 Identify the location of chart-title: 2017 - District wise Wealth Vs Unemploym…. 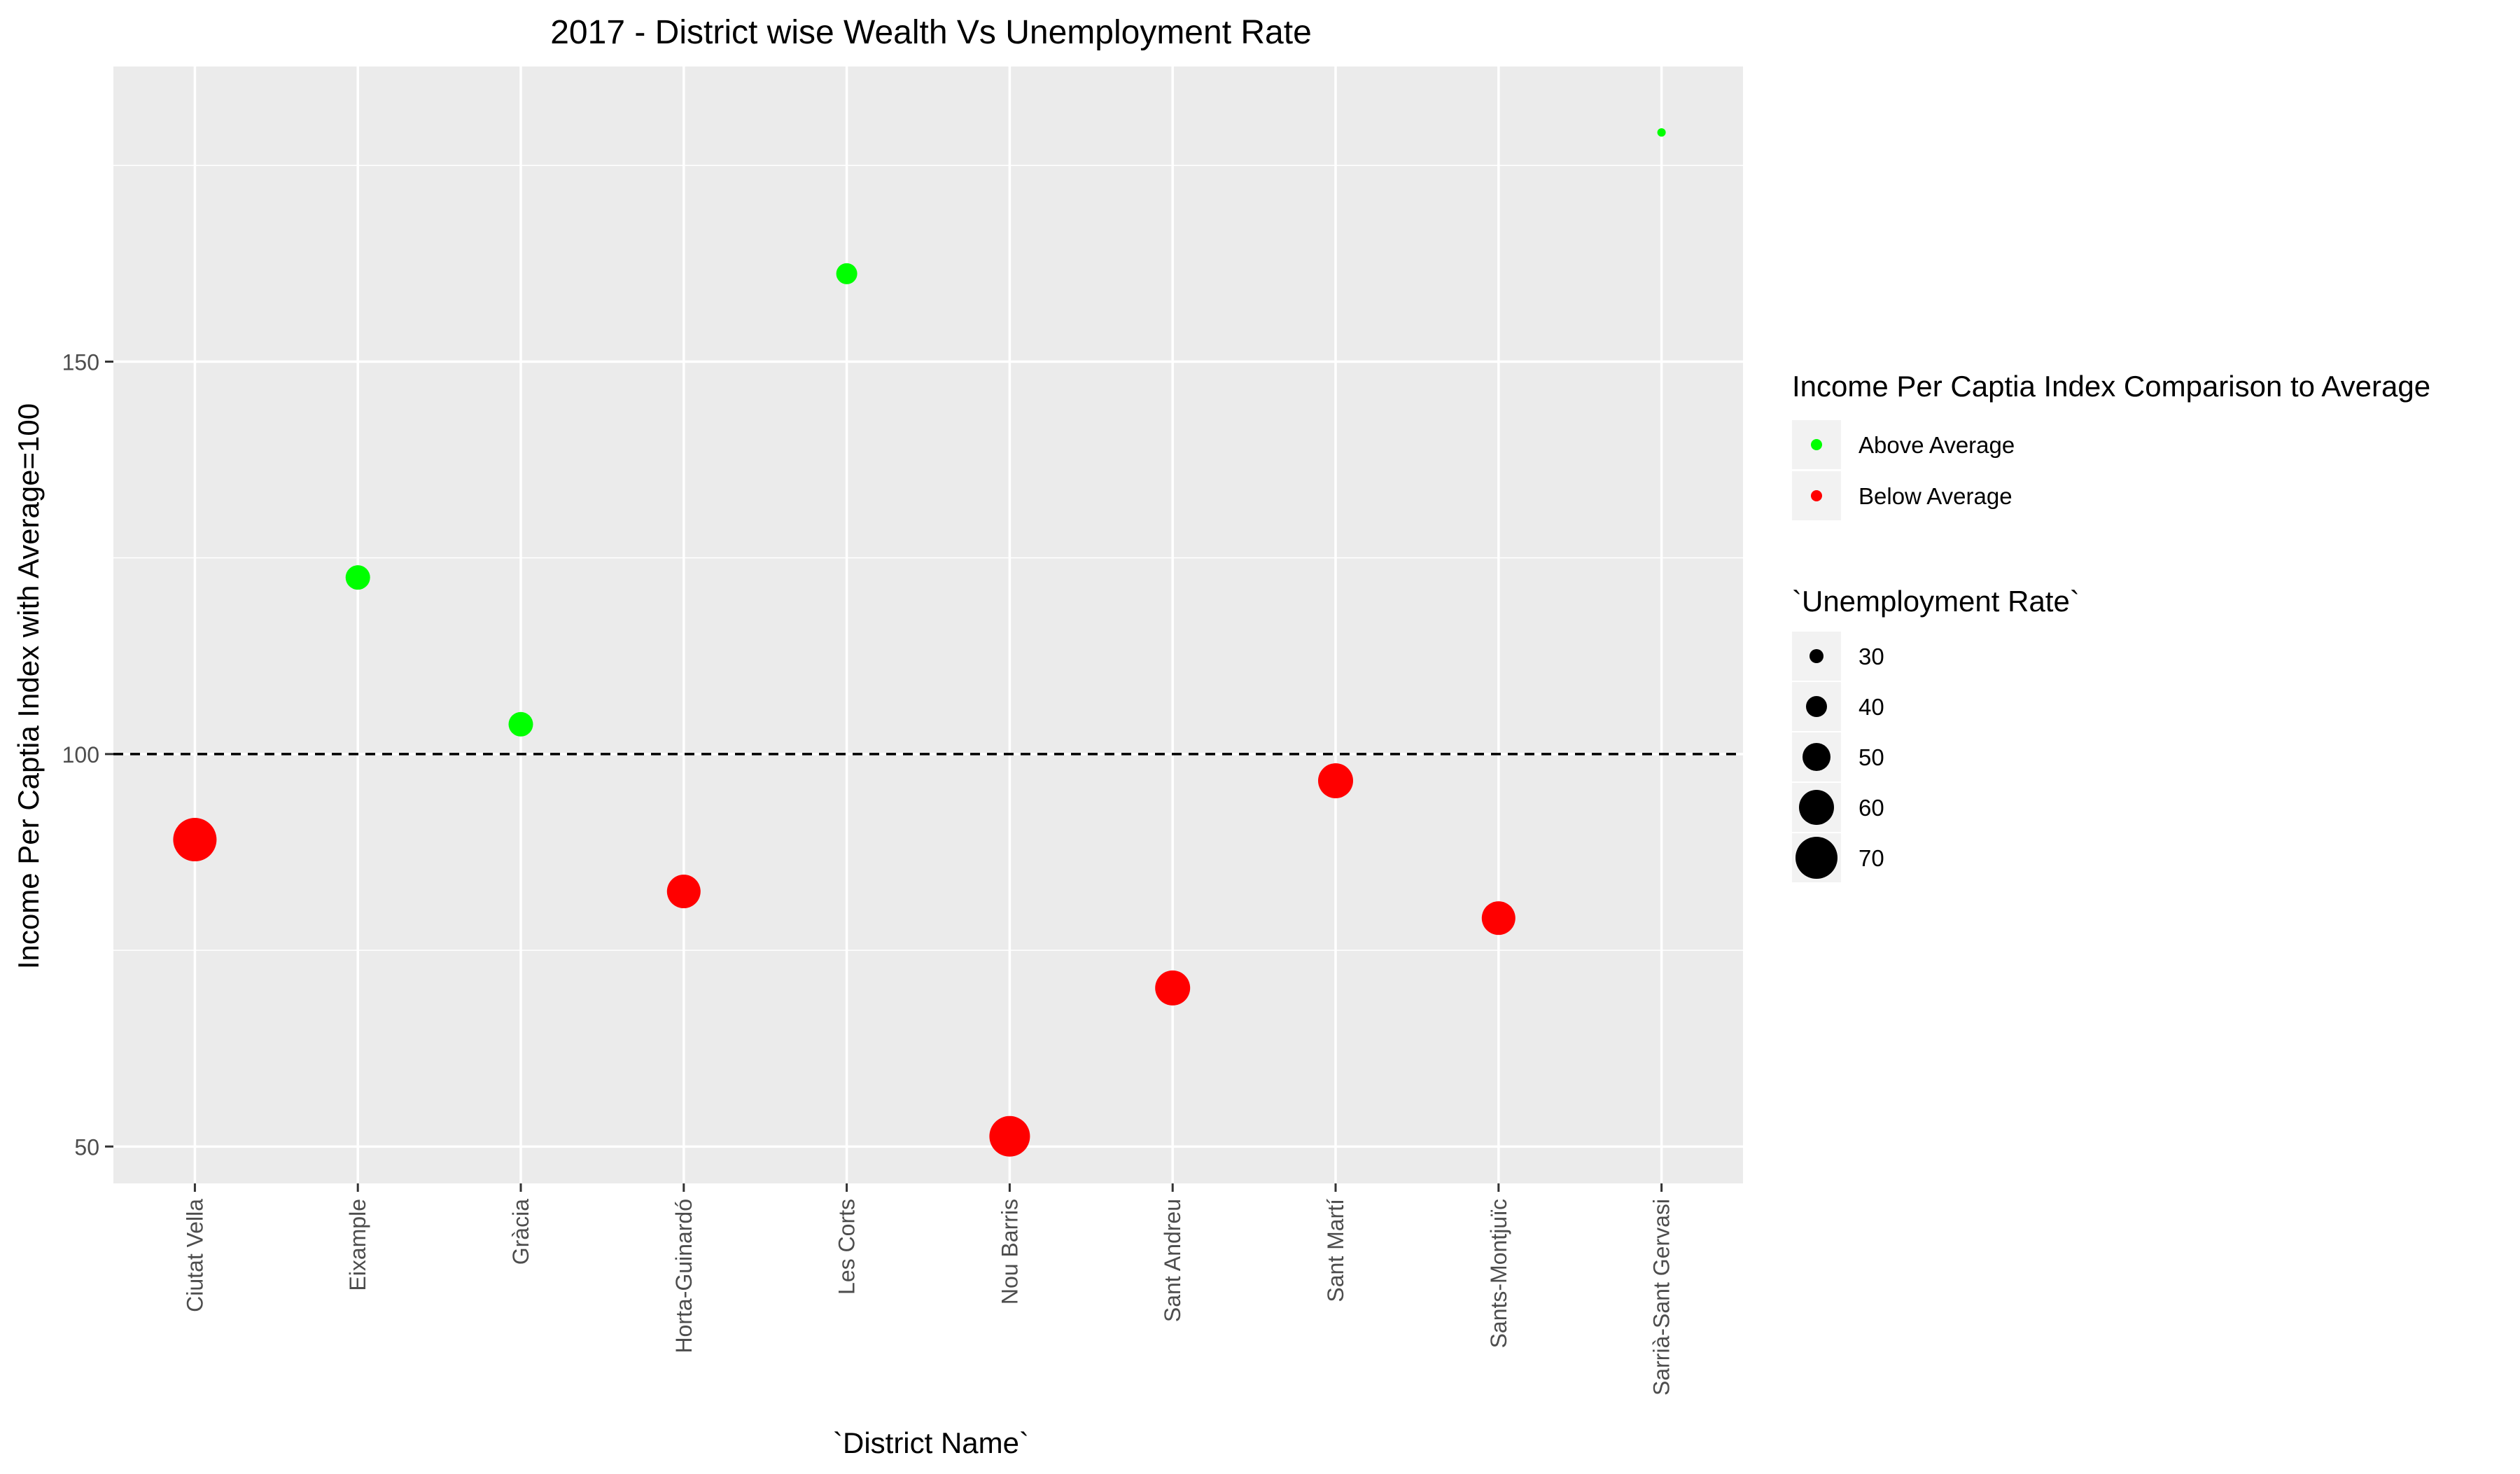
(931, 32).